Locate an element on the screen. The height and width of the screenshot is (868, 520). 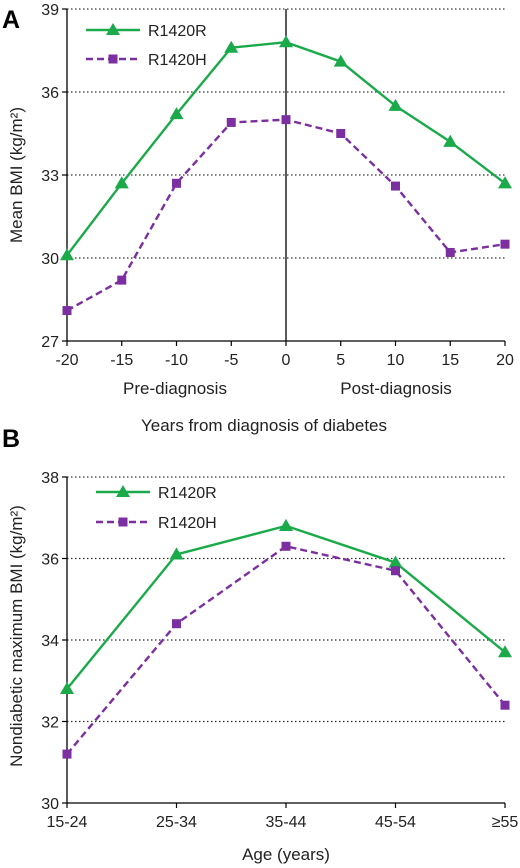
x-tick-label: 0 is located at coordinates (286, 360).